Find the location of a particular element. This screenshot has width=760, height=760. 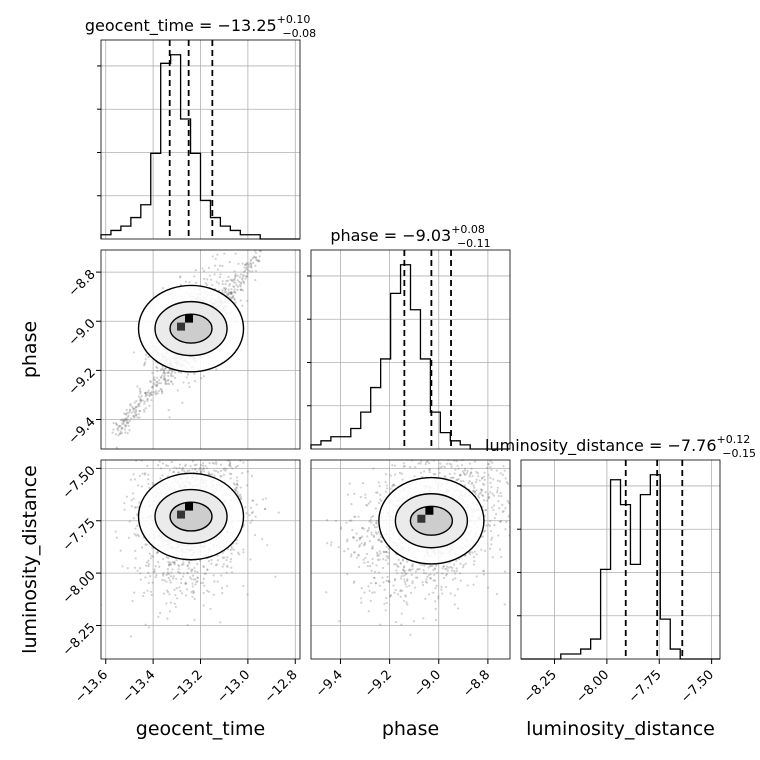

x-tick-label: −13.4 is located at coordinates (139, 686).